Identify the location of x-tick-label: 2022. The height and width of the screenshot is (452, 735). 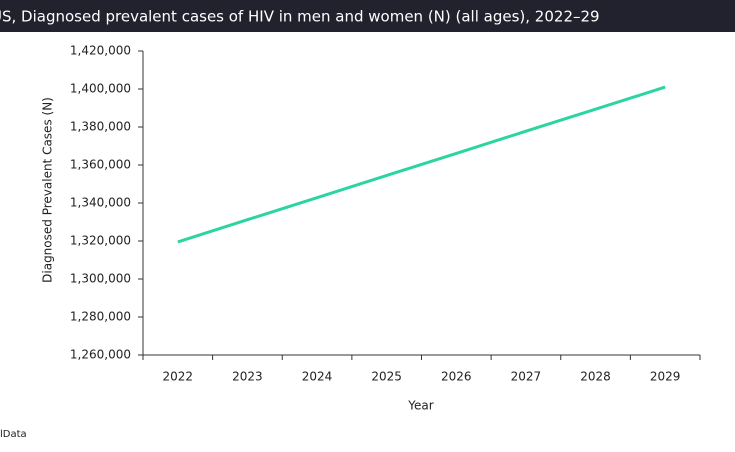
(178, 377).